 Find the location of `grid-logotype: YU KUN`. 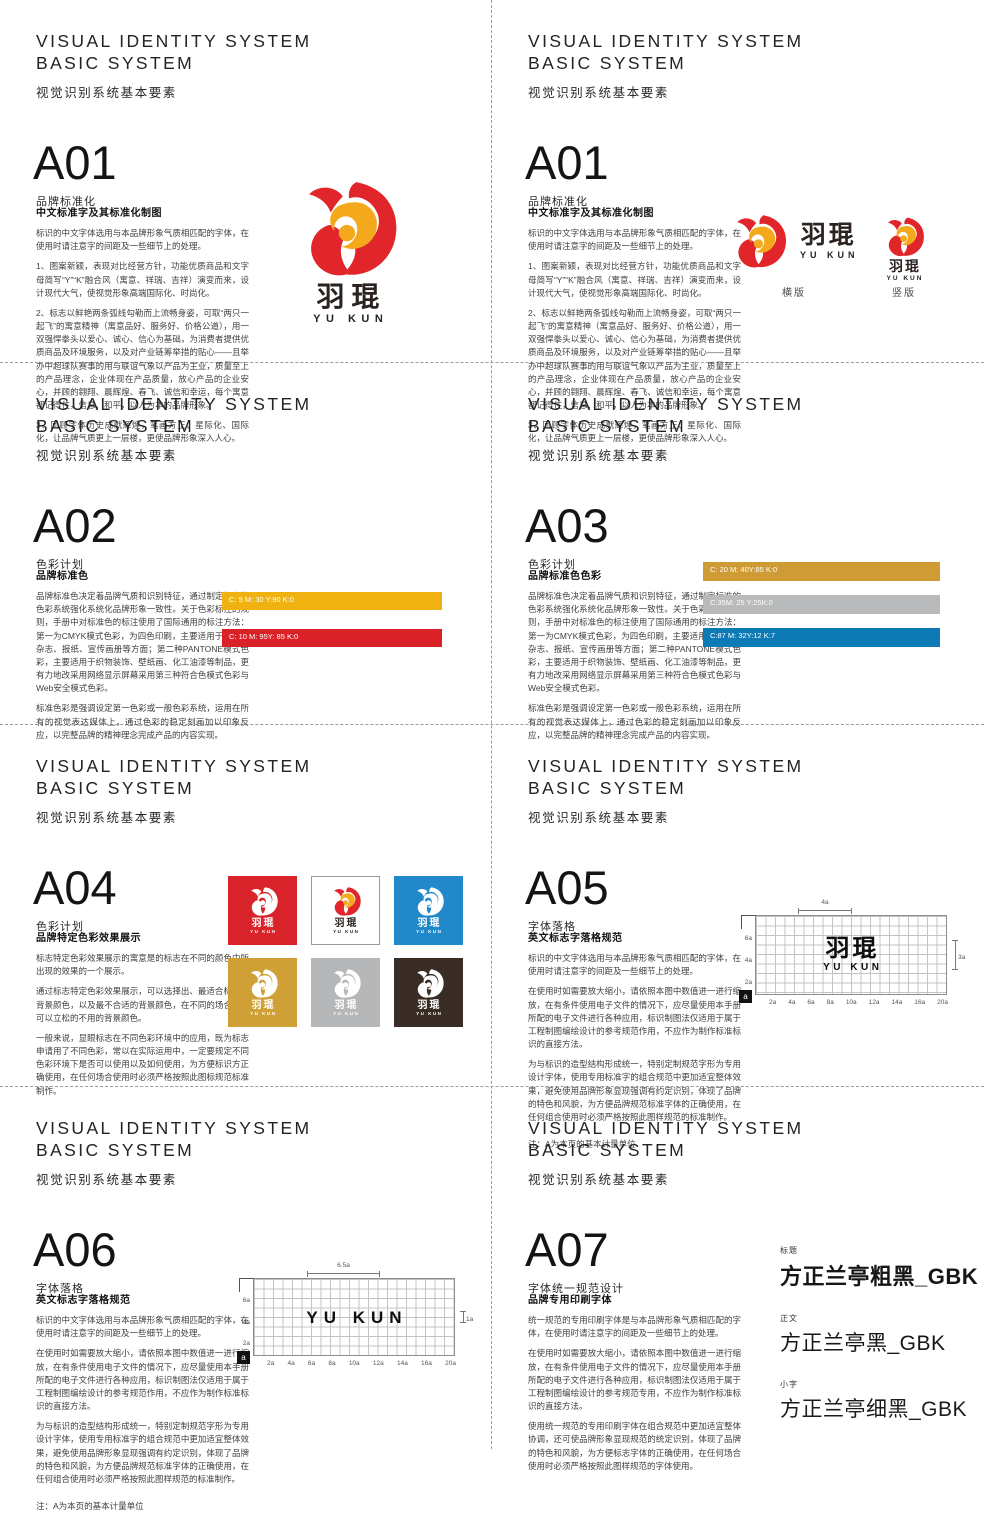

grid-logotype: YU KUN is located at coordinates (354, 1317).